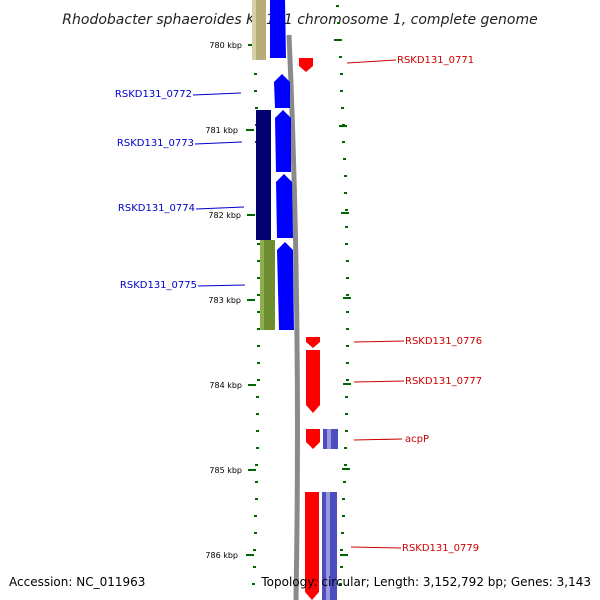 This screenshot has height=600, width=600. What do you see at coordinates (158, 285) in the screenshot?
I see `gene-label: RSKD131_0775` at bounding box center [158, 285].